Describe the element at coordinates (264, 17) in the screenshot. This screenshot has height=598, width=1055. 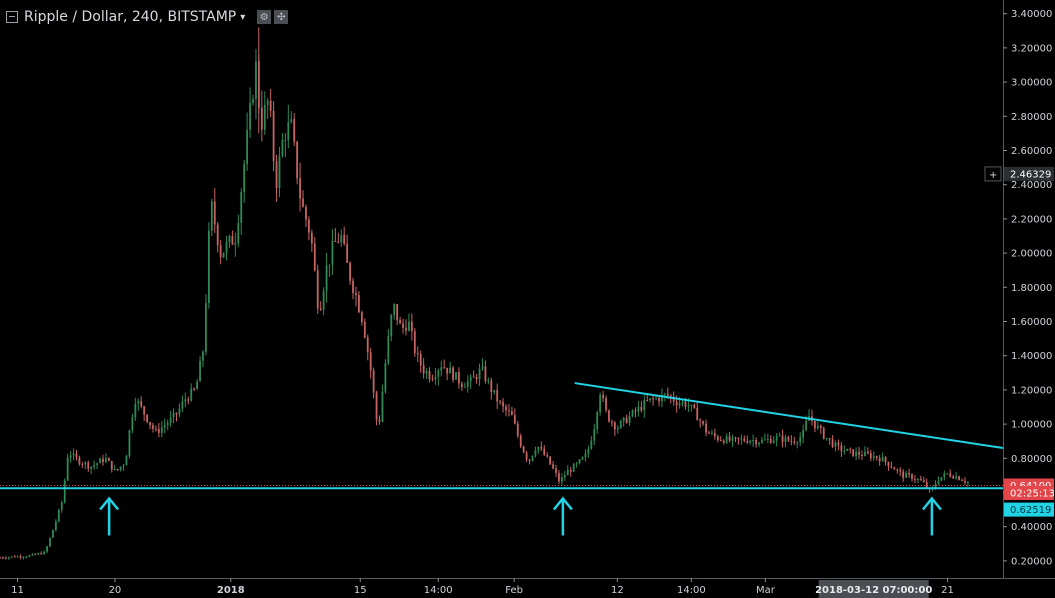
I see `settings-icon: ⚙` at that location.